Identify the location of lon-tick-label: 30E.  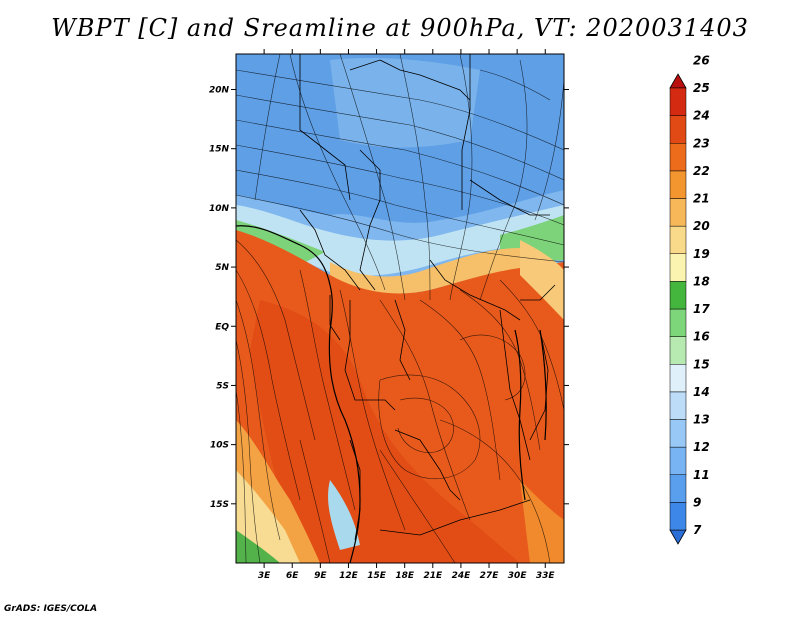
(518, 576).